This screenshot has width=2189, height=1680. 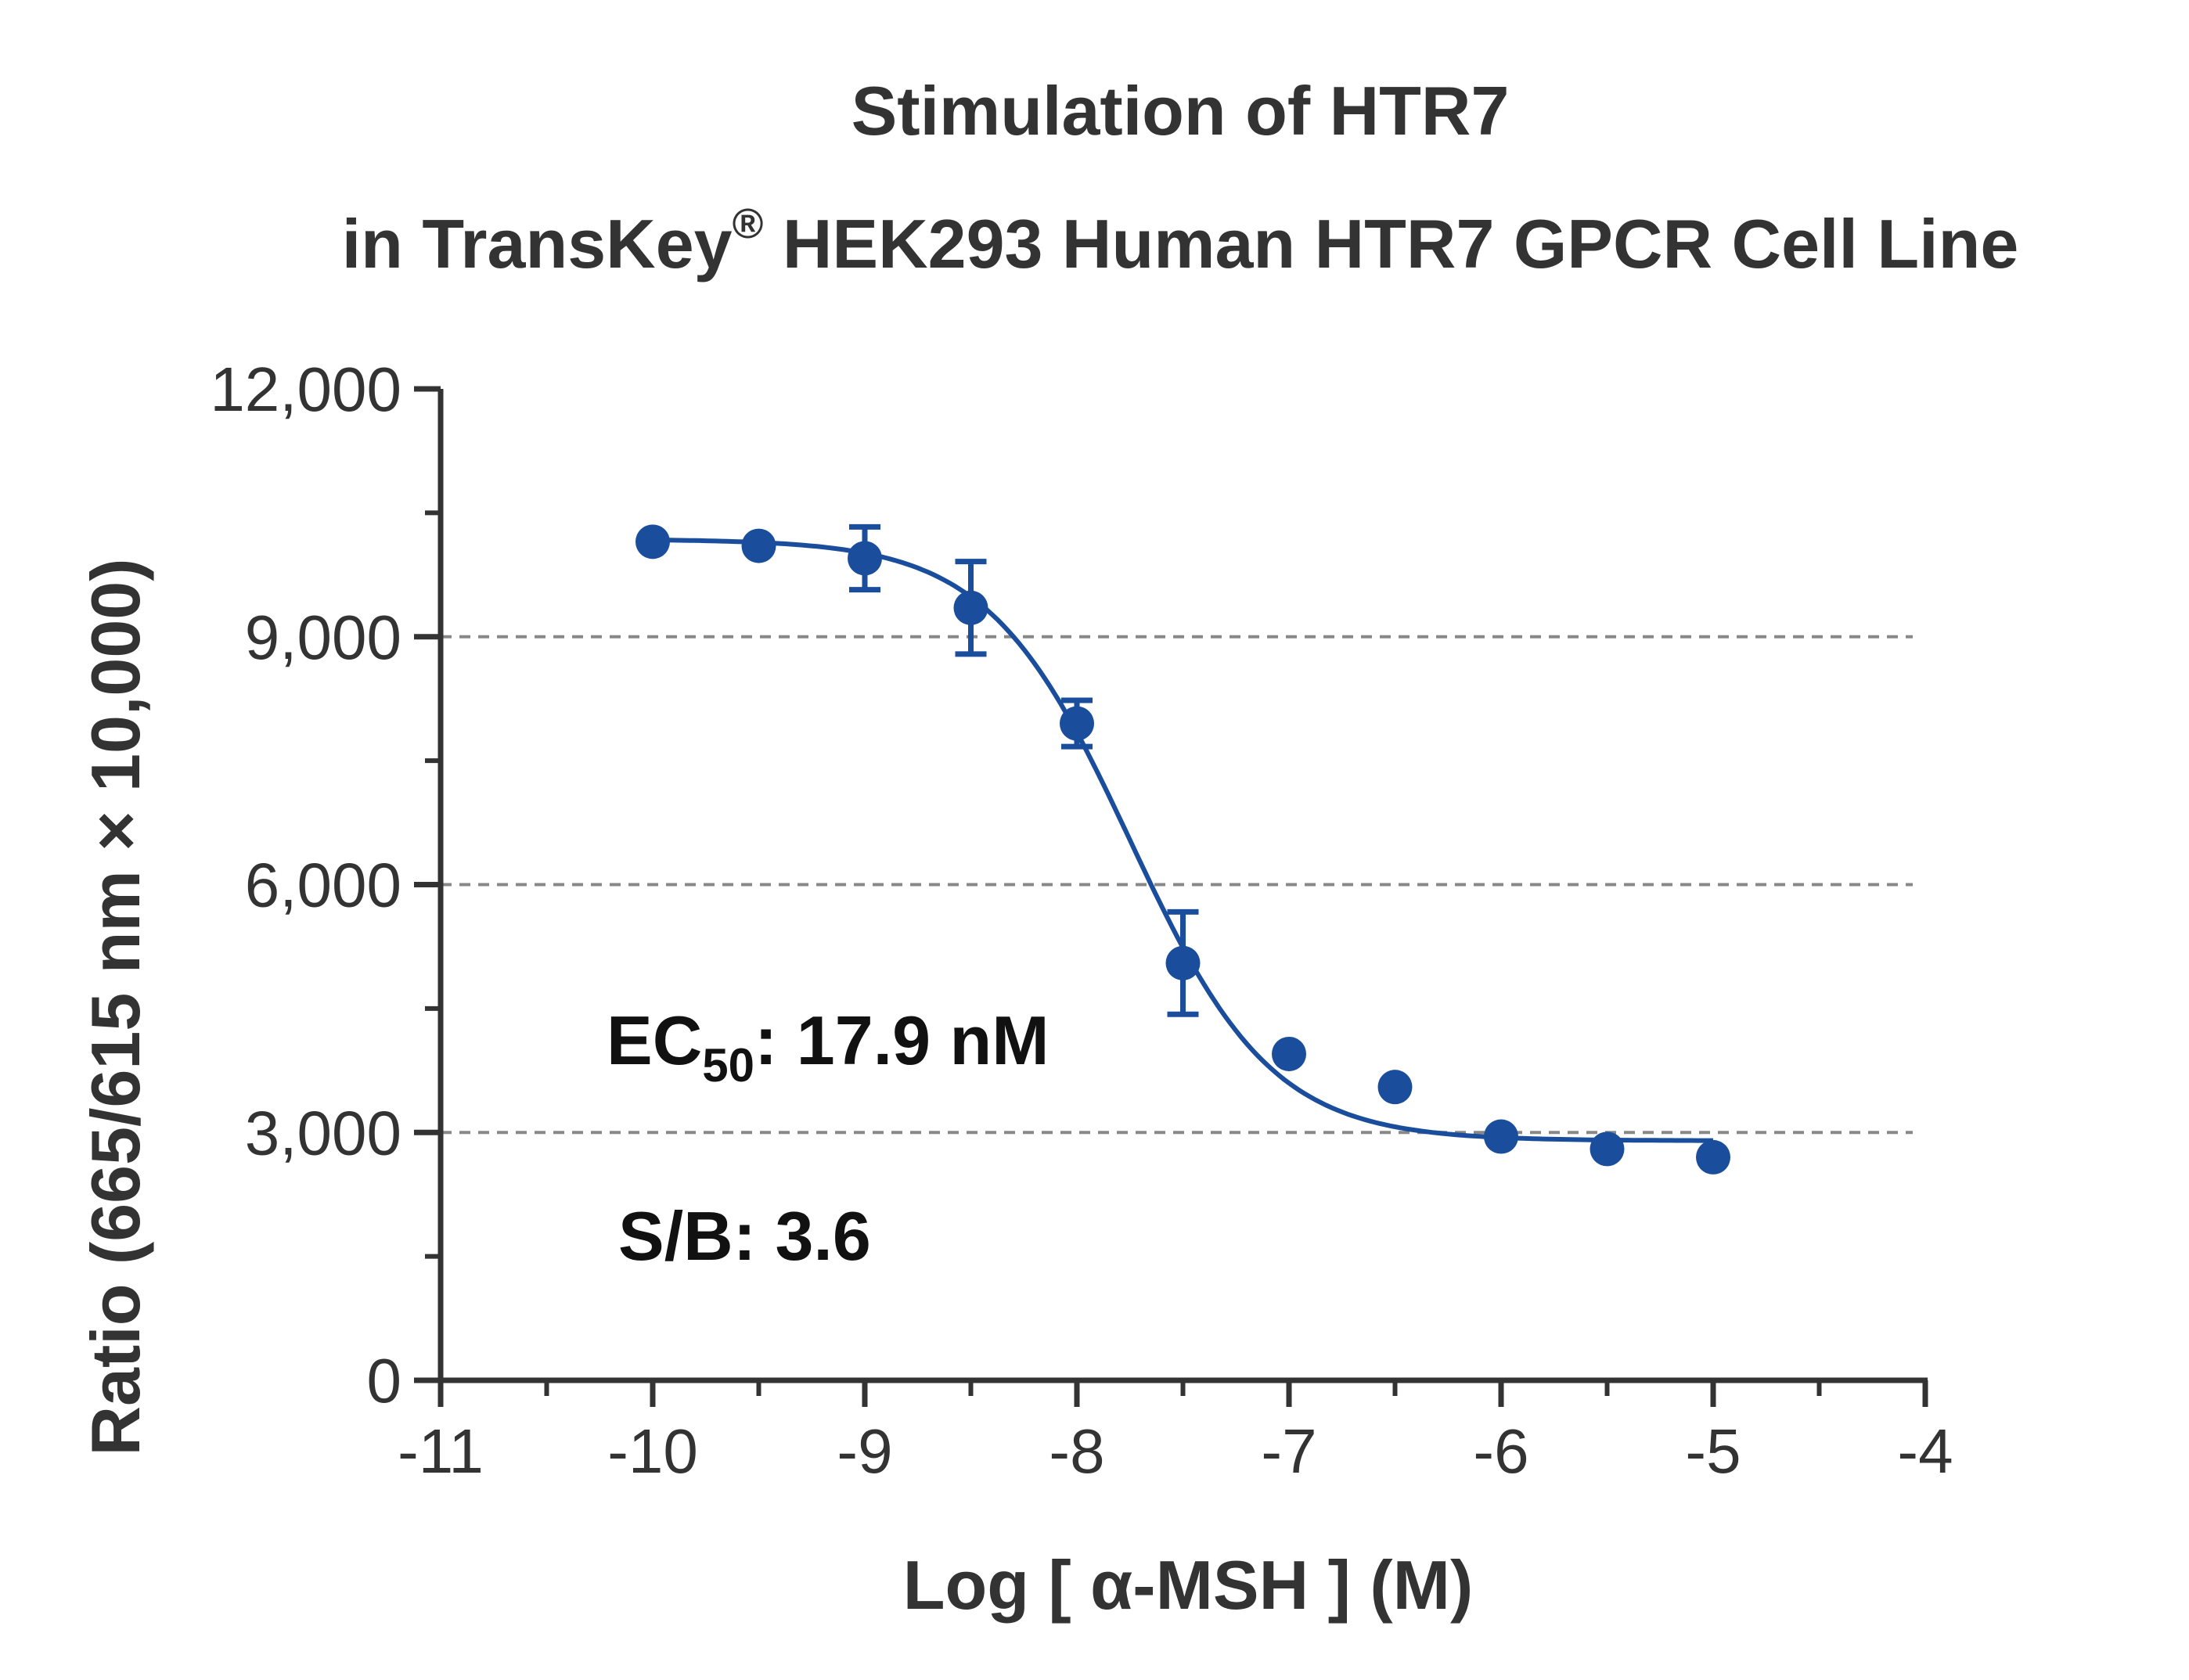 What do you see at coordinates (115, 1006) in the screenshot?
I see `y-axis-label: Ratio (665/615 nm × 10,000)` at bounding box center [115, 1006].